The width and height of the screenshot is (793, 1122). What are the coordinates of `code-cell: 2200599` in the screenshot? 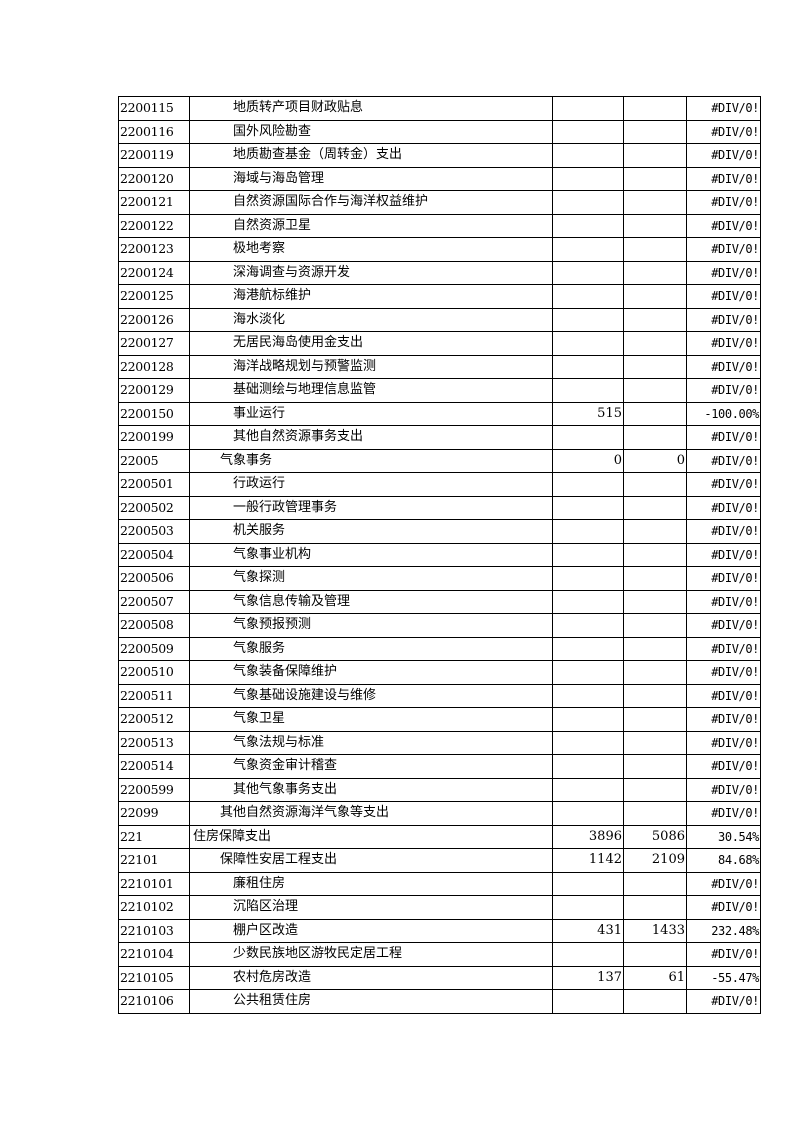 It's located at (154, 789).